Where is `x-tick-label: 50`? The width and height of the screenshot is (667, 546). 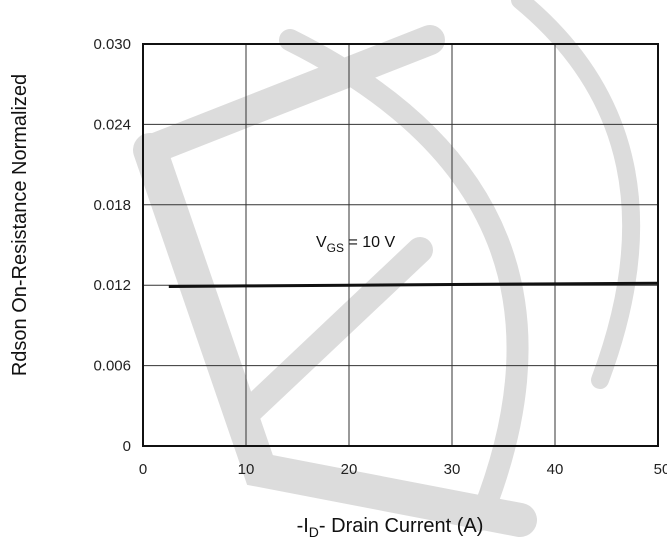
x-tick-label: 50 is located at coordinates (660, 469).